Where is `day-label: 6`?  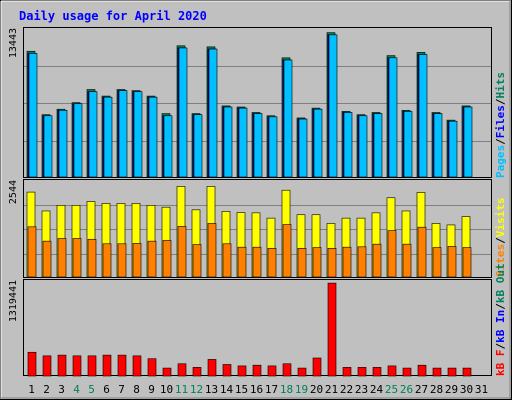
day-label: 6 is located at coordinates (106, 389).